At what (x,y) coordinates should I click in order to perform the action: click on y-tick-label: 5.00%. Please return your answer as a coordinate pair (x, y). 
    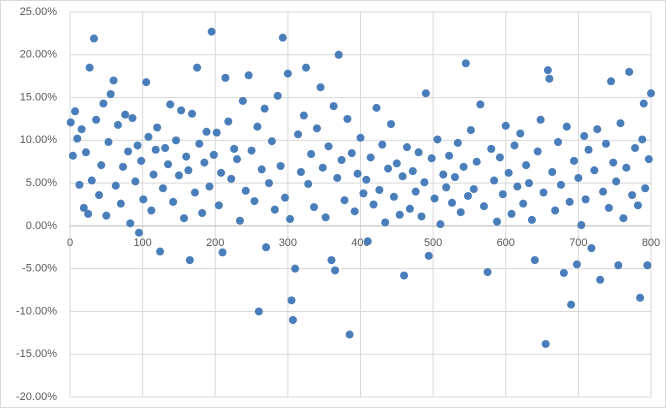
    Looking at the image, I should click on (41, 183).